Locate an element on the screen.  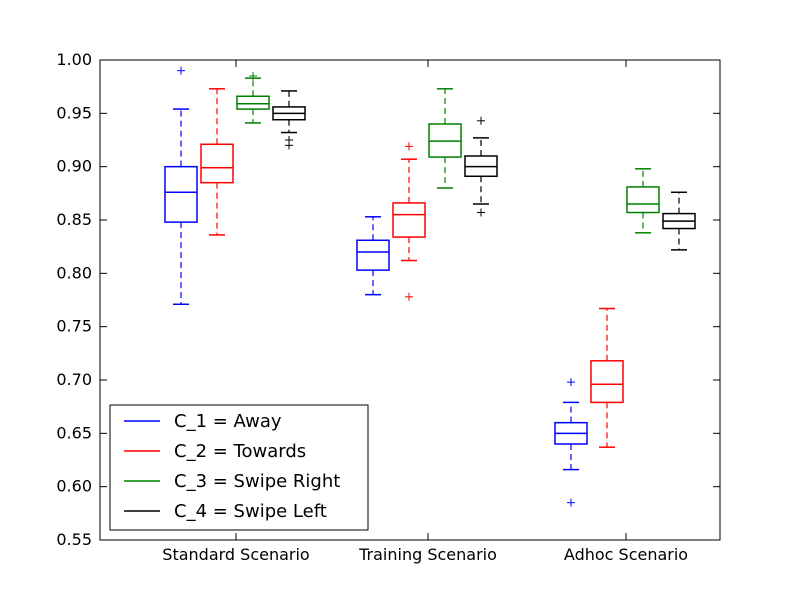
legend-item: C_4 = Swipe Left is located at coordinates (225, 511).